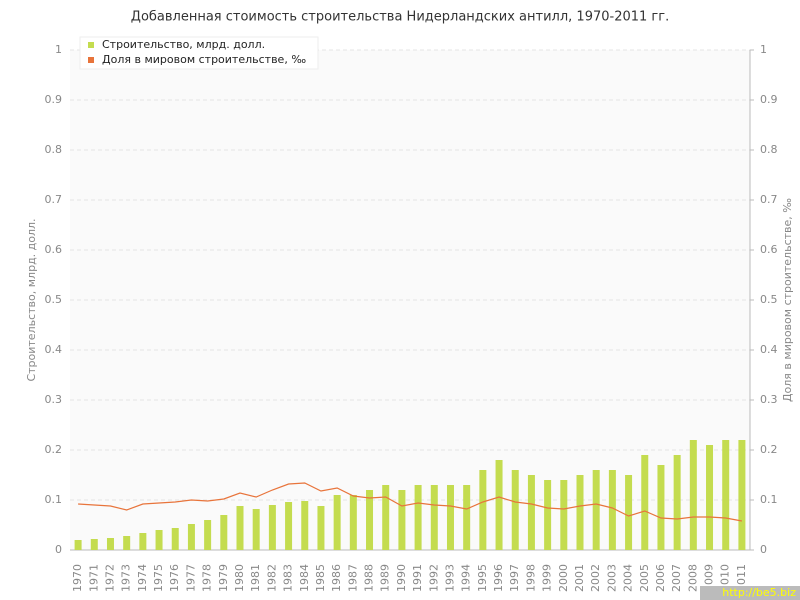  I want to click on x-tick-label: 1979, so click(223, 578).